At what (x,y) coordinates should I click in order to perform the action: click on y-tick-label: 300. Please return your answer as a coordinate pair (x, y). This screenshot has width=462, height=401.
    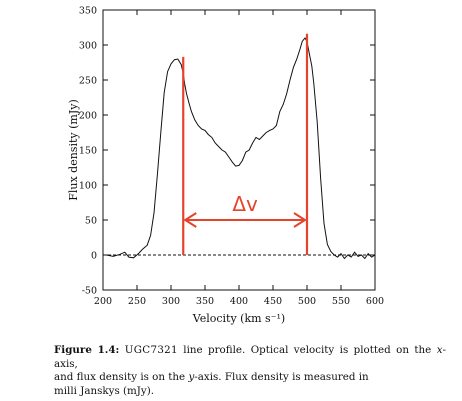
    Looking at the image, I should click on (88, 46).